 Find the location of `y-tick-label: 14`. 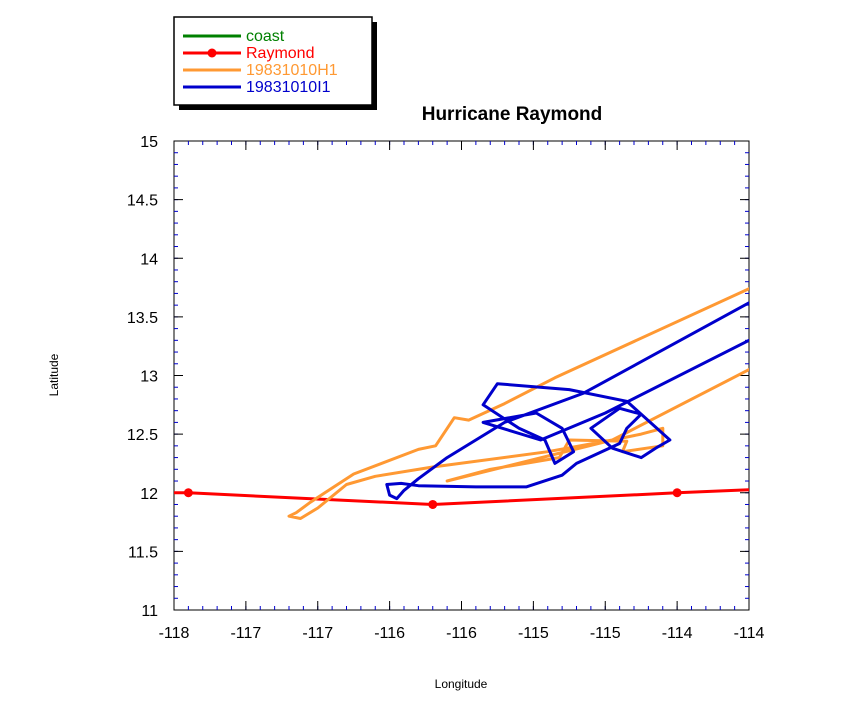

y-tick-label: 14 is located at coordinates (149, 259).